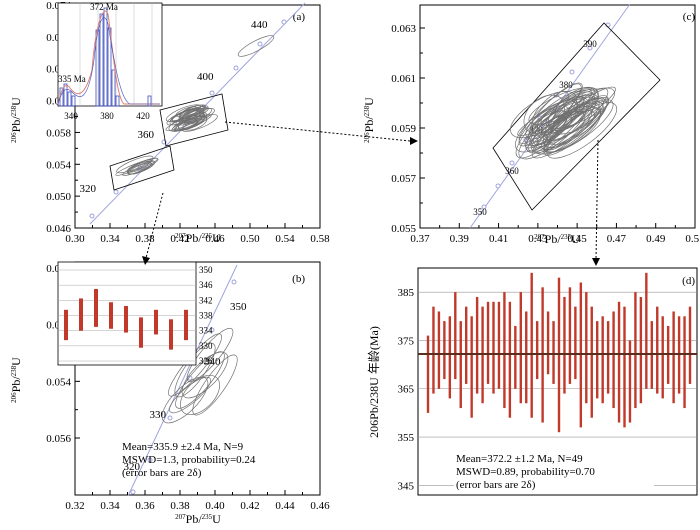 This screenshot has height=530, width=700. What do you see at coordinates (143, 116) in the screenshot?
I see `inset-x-tick-label: 420` at bounding box center [143, 116].